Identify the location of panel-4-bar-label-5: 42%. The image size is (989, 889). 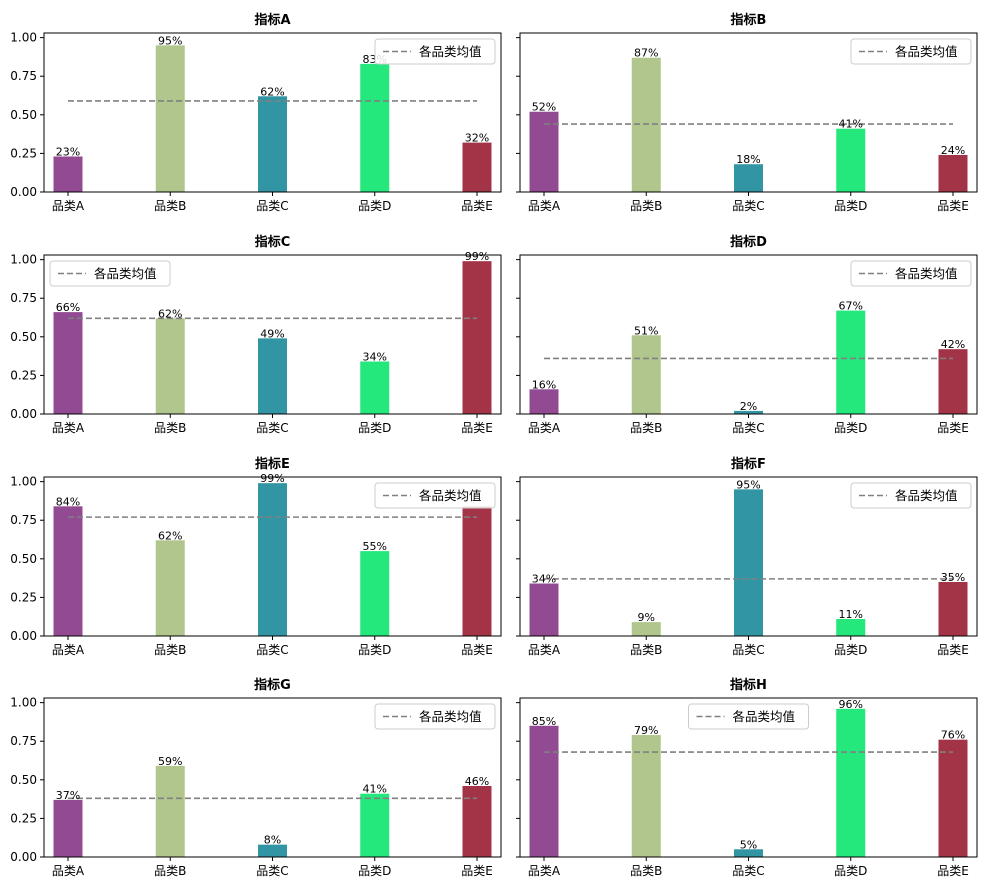
(953, 344).